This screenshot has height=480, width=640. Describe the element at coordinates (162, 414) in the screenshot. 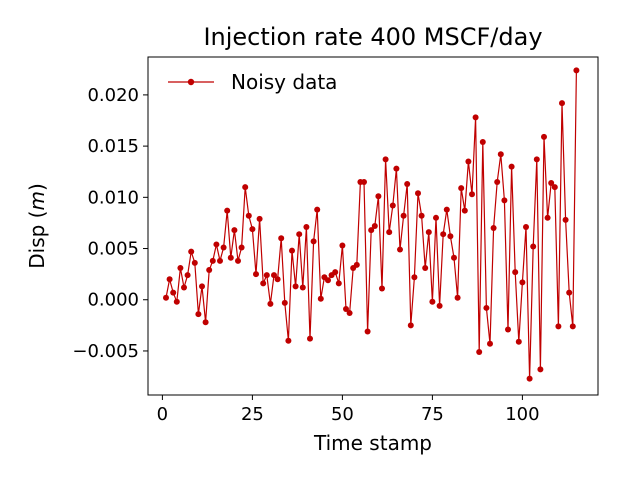

I see `x-tick-label: 0` at that location.